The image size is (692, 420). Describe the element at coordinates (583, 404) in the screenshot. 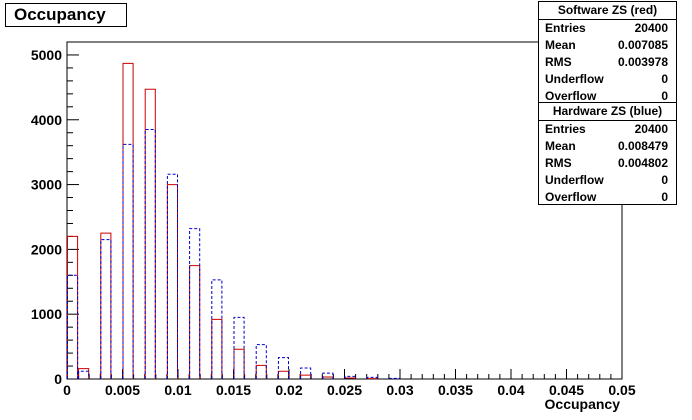

I see `x-axis-label: Occupancy` at that location.